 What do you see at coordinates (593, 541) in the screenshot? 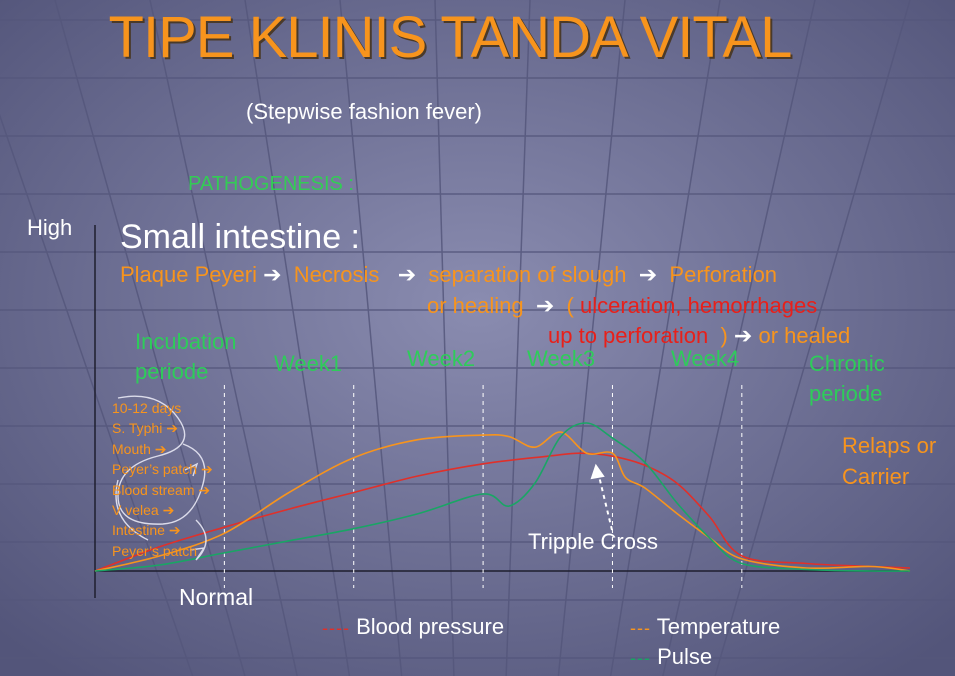
I see `tripple-cross-label: Tripple Cross` at bounding box center [593, 541].